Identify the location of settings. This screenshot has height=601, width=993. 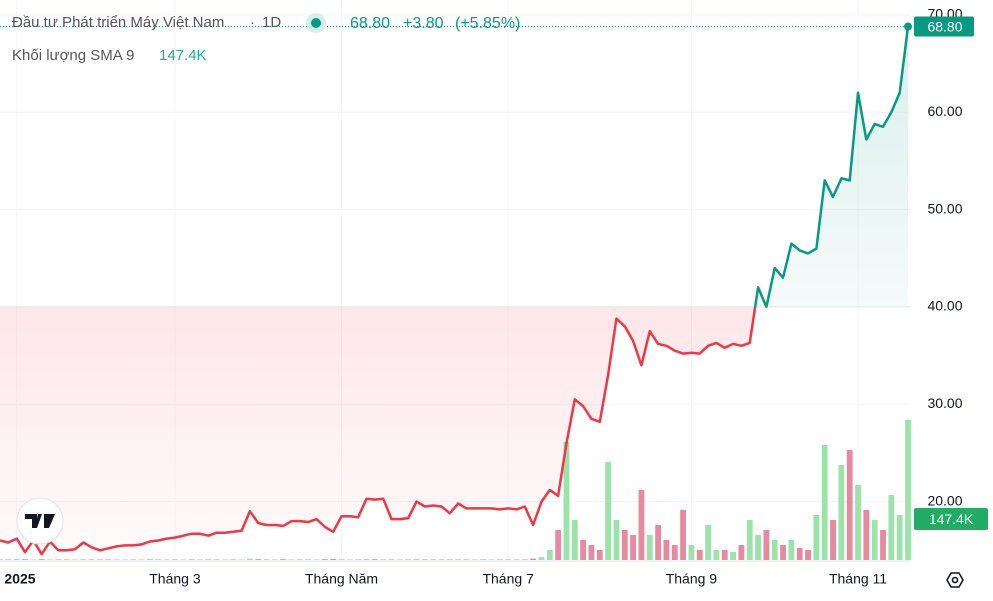
(955, 580).